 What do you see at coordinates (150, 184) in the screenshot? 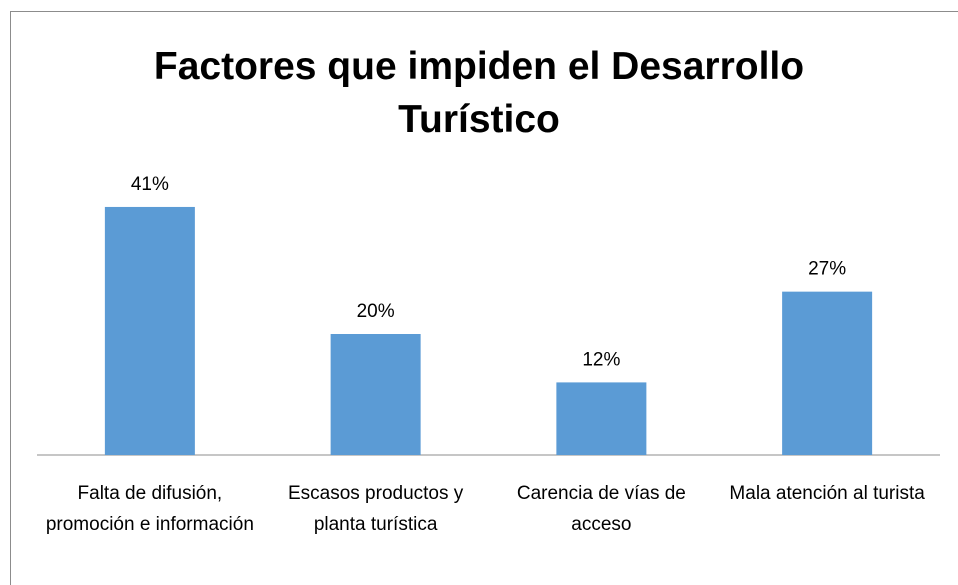
I see `data-label: 41%` at bounding box center [150, 184].